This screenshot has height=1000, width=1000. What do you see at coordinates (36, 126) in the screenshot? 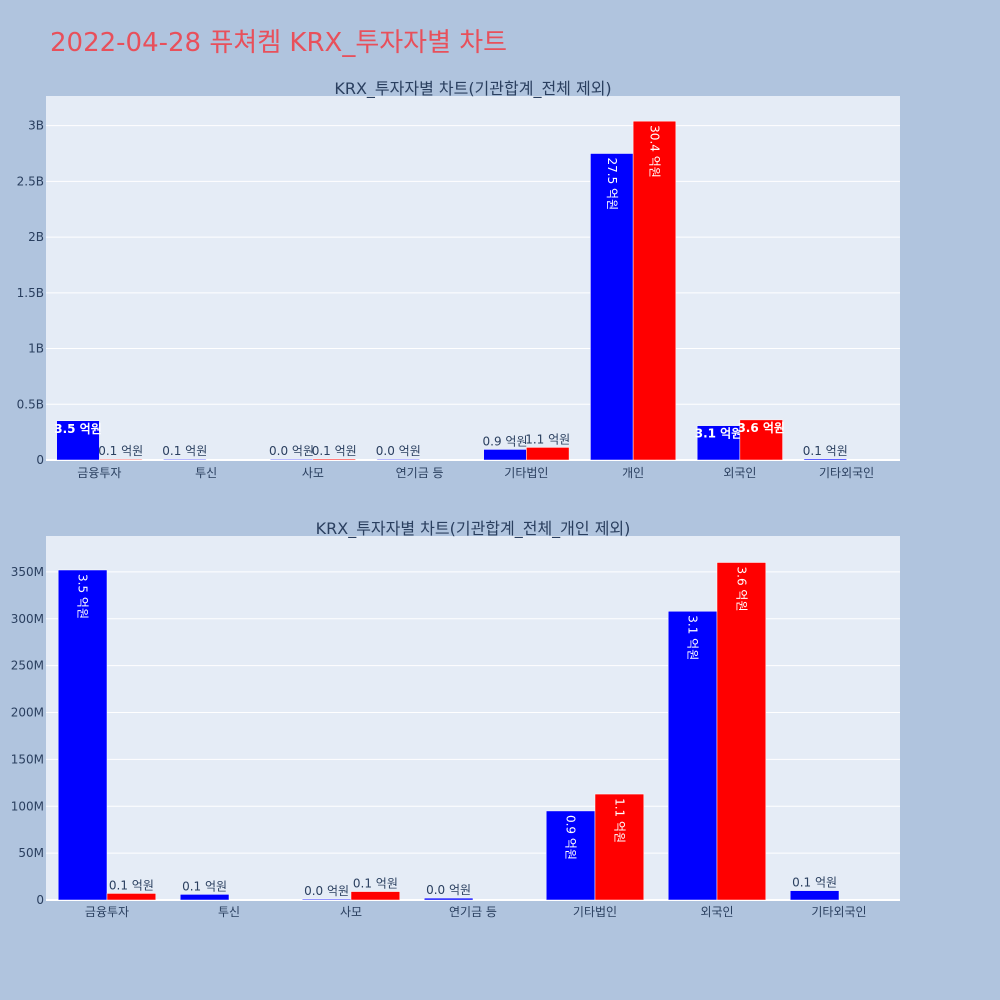
I see `y-tick-label: 3B` at bounding box center [36, 126].